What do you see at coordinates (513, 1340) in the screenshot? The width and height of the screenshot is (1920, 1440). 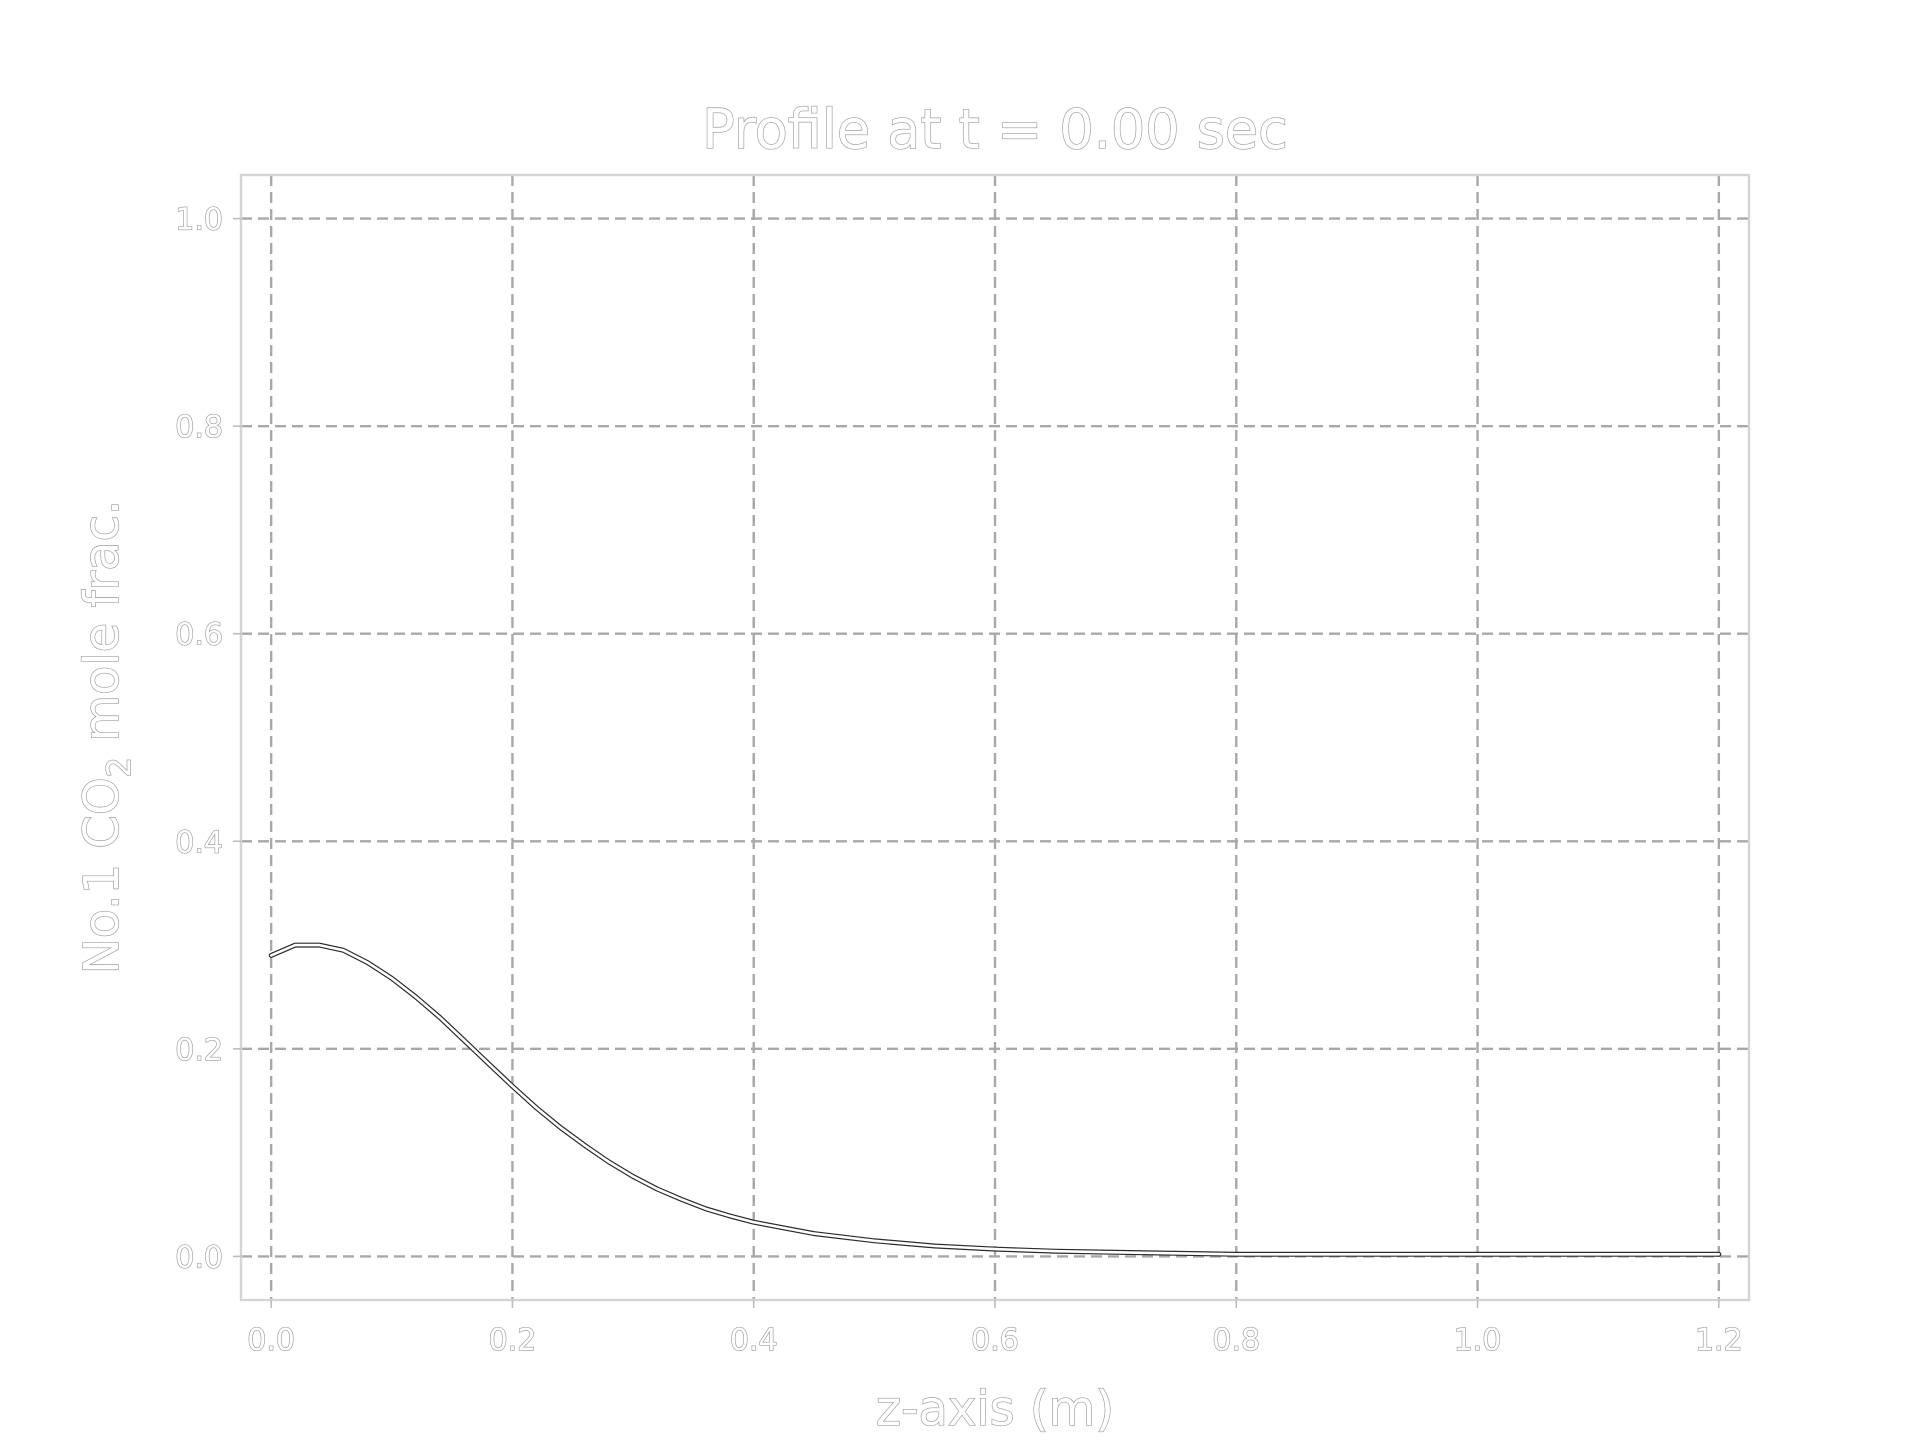 I see `x-tick-label: 0.2` at bounding box center [513, 1340].